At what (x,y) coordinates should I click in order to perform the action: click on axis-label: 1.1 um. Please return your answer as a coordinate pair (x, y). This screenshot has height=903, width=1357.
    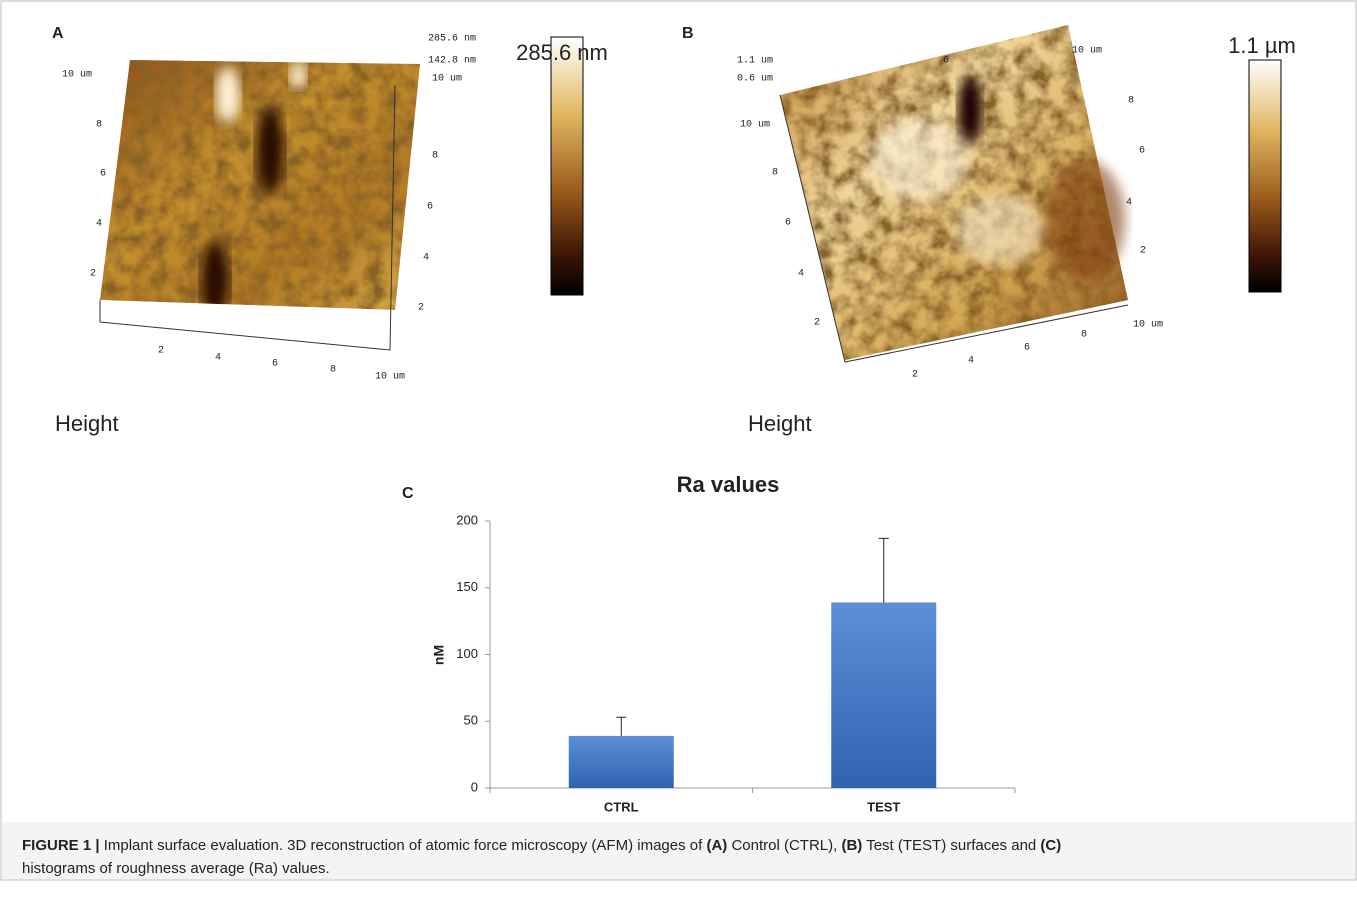
    Looking at the image, I should click on (755, 61).